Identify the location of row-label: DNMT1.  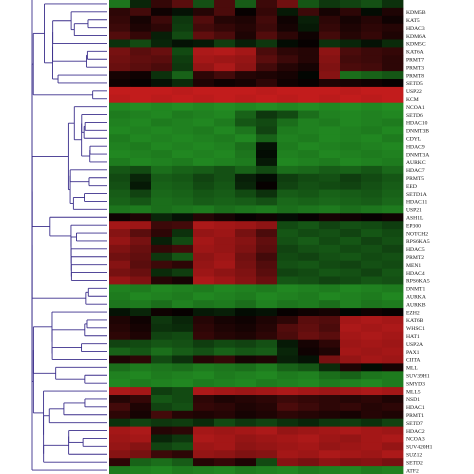
(415, 290).